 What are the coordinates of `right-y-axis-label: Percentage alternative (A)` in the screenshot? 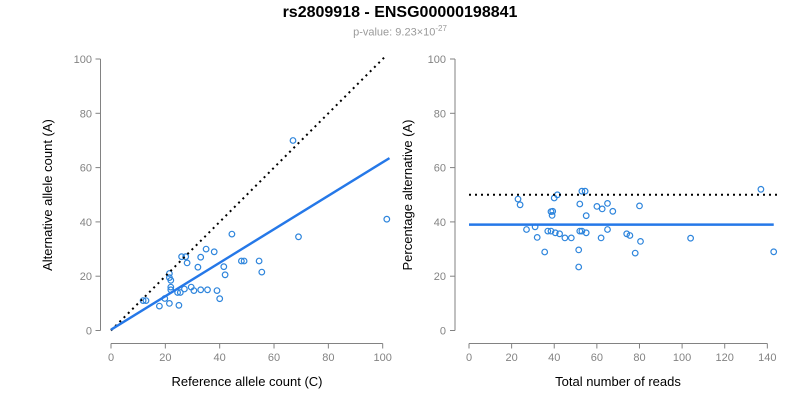 It's located at (407, 194).